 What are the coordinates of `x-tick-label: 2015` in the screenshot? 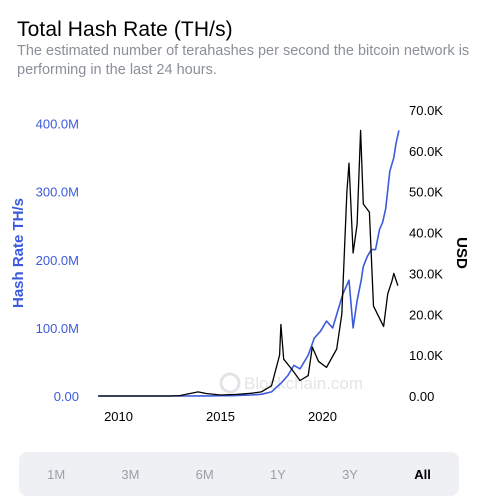 It's located at (220, 416).